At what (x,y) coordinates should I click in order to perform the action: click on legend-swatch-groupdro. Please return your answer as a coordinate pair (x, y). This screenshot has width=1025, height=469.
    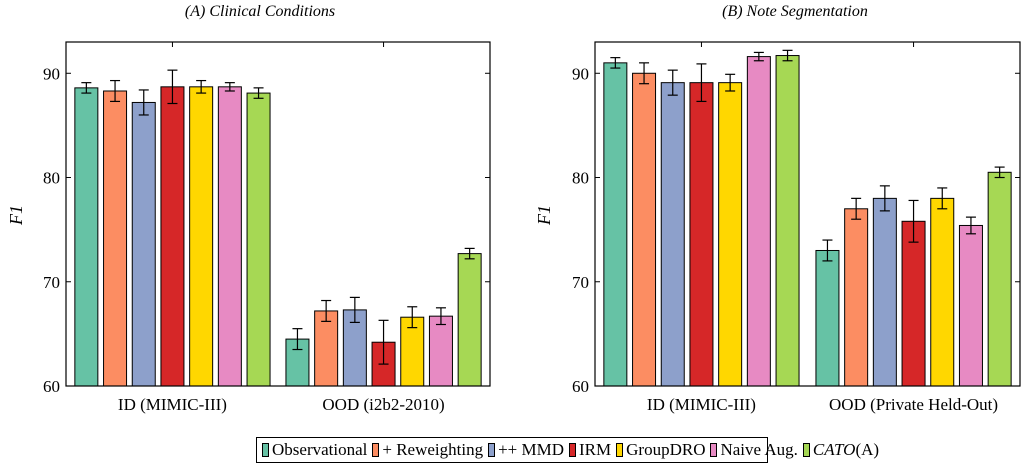
    Looking at the image, I should click on (620, 450).